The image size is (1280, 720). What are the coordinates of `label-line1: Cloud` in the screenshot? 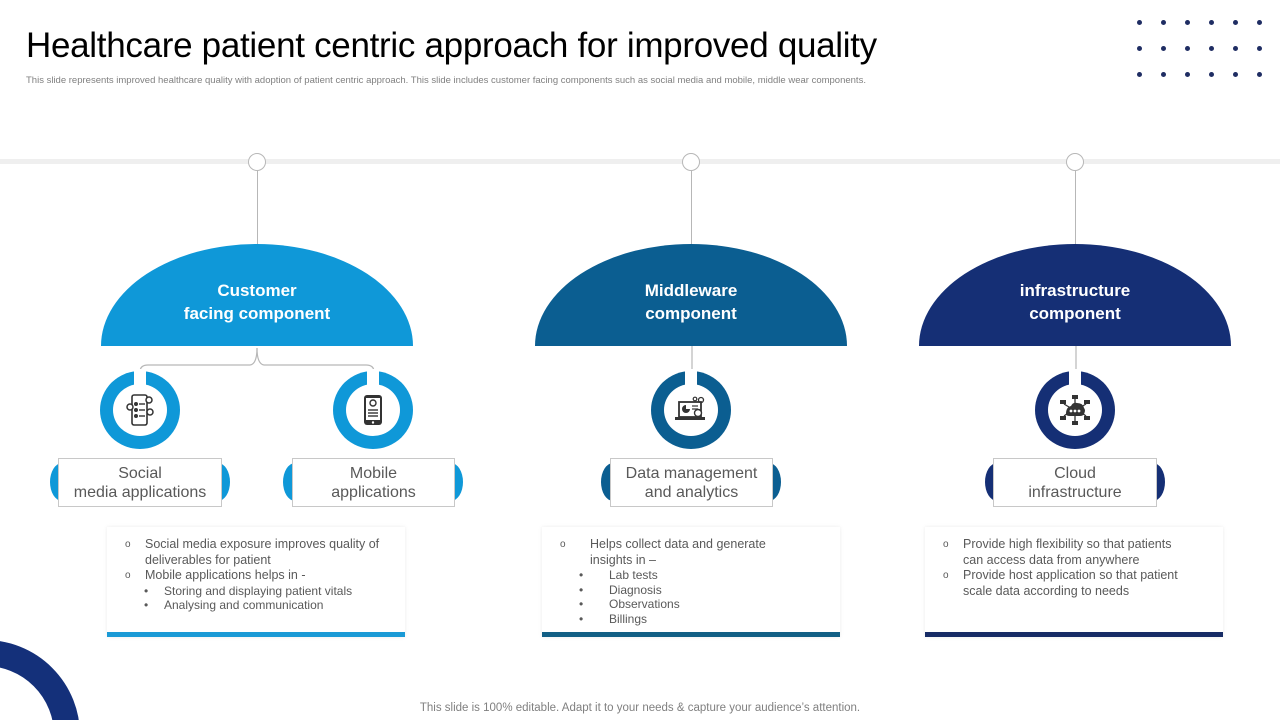 It's located at (1075, 473).